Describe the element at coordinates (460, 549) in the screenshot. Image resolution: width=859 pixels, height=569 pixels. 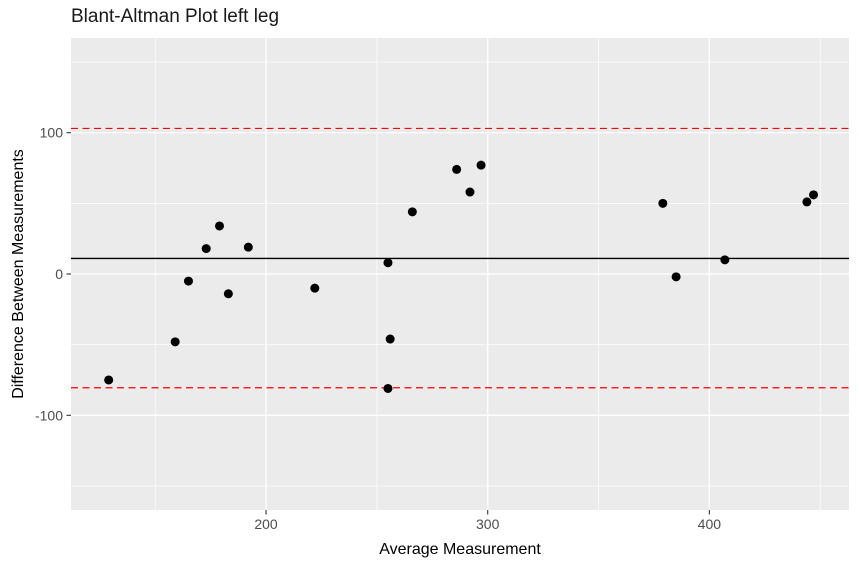
I see `x-axis-title: Average Measurement` at that location.